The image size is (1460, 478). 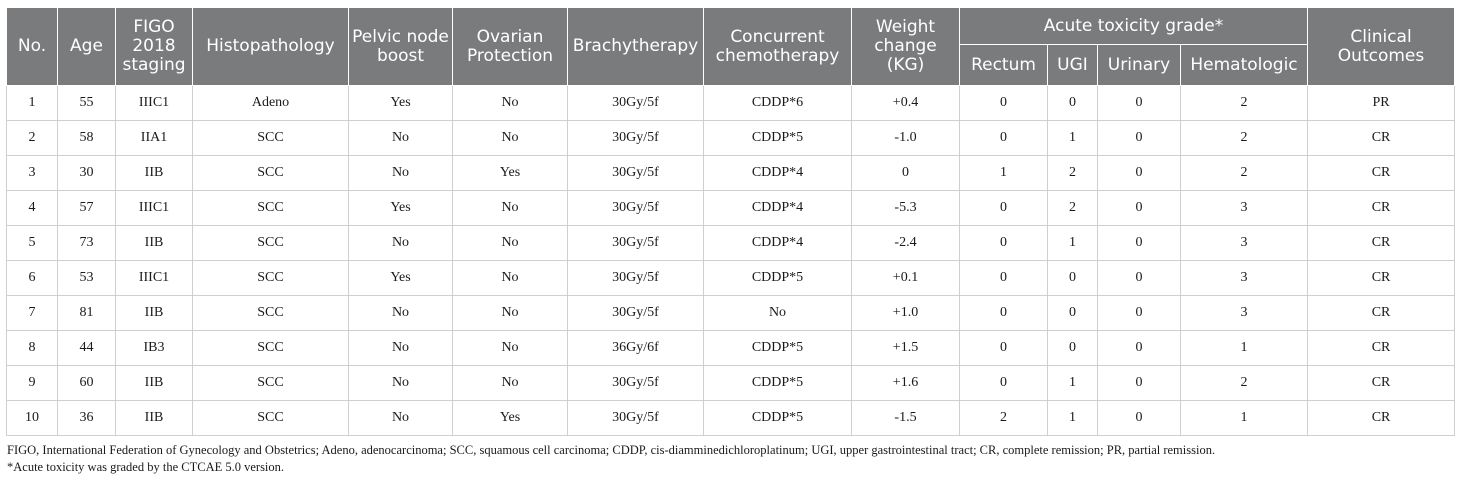 I want to click on header-figo: FIGO 2018 staging, so click(x=154, y=46).